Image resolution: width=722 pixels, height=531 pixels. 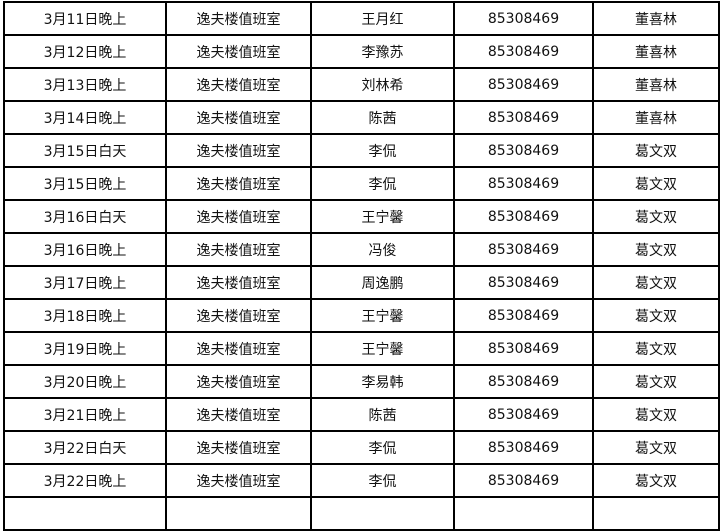 What do you see at coordinates (85, 216) in the screenshot?
I see `date-cell: 3月16日白天` at bounding box center [85, 216].